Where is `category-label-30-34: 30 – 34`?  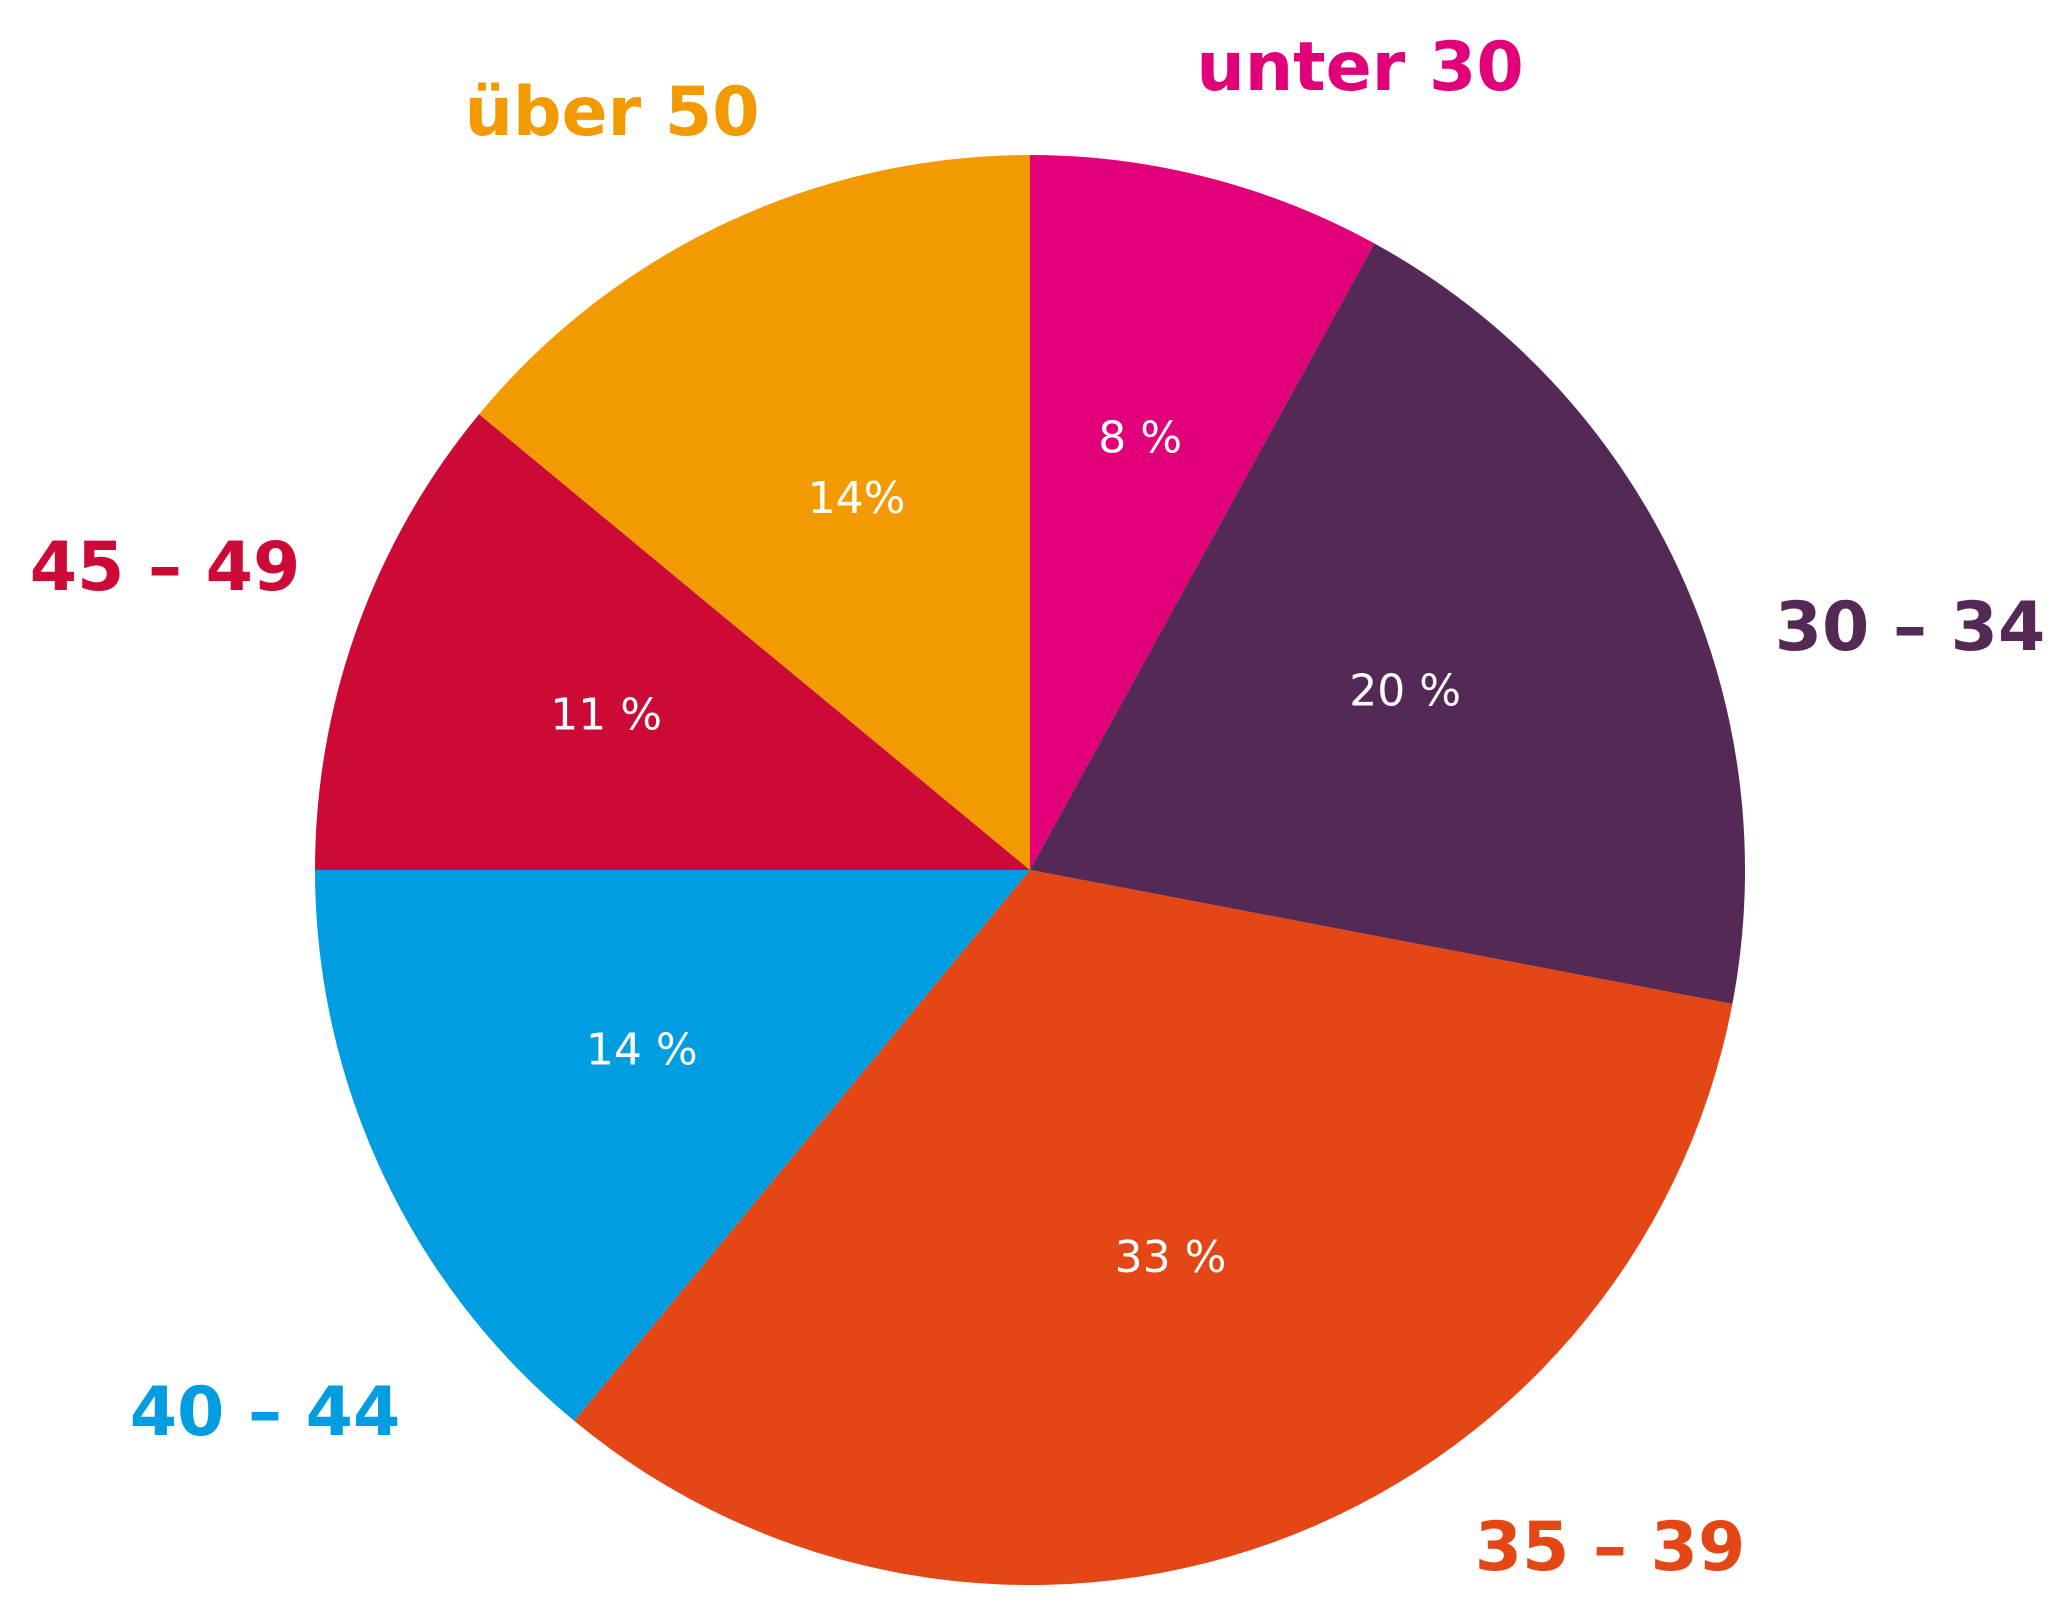 category-label-30-34: 30 – 34 is located at coordinates (1910, 627).